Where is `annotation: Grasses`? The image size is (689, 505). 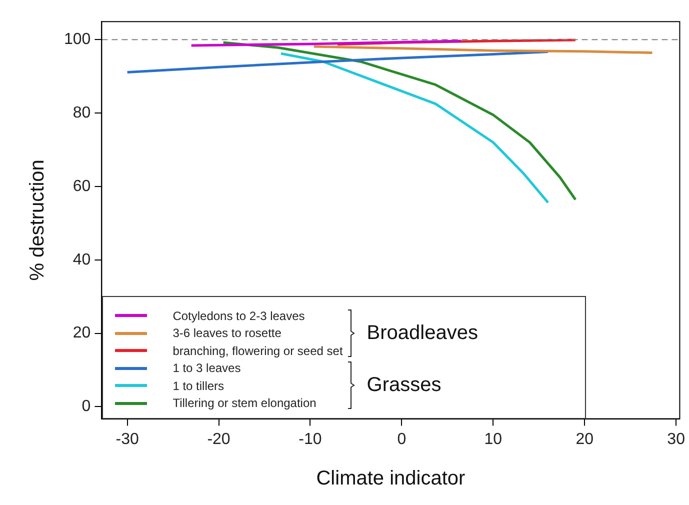 annotation: Grasses is located at coordinates (404, 386).